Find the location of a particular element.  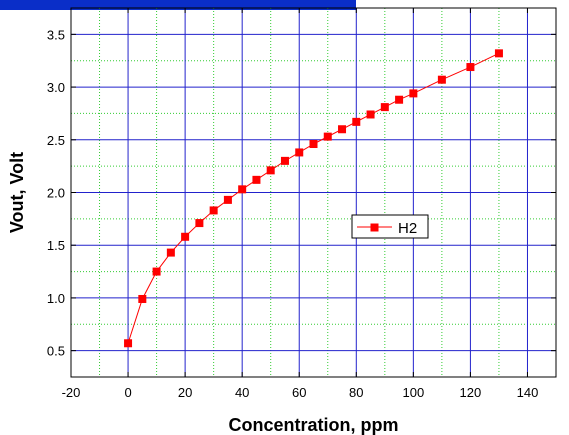

x-tick-label: 0 is located at coordinates (127, 392).